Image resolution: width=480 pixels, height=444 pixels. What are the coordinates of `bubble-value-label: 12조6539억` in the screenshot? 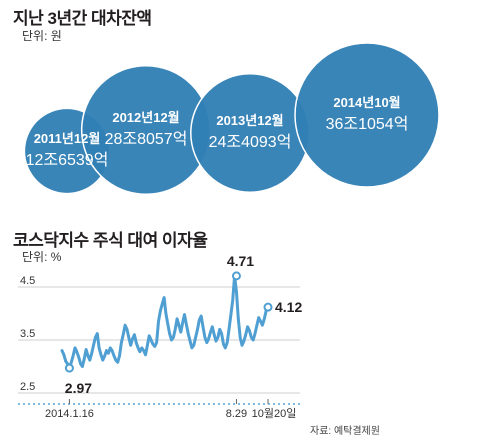 It's located at (67, 160).